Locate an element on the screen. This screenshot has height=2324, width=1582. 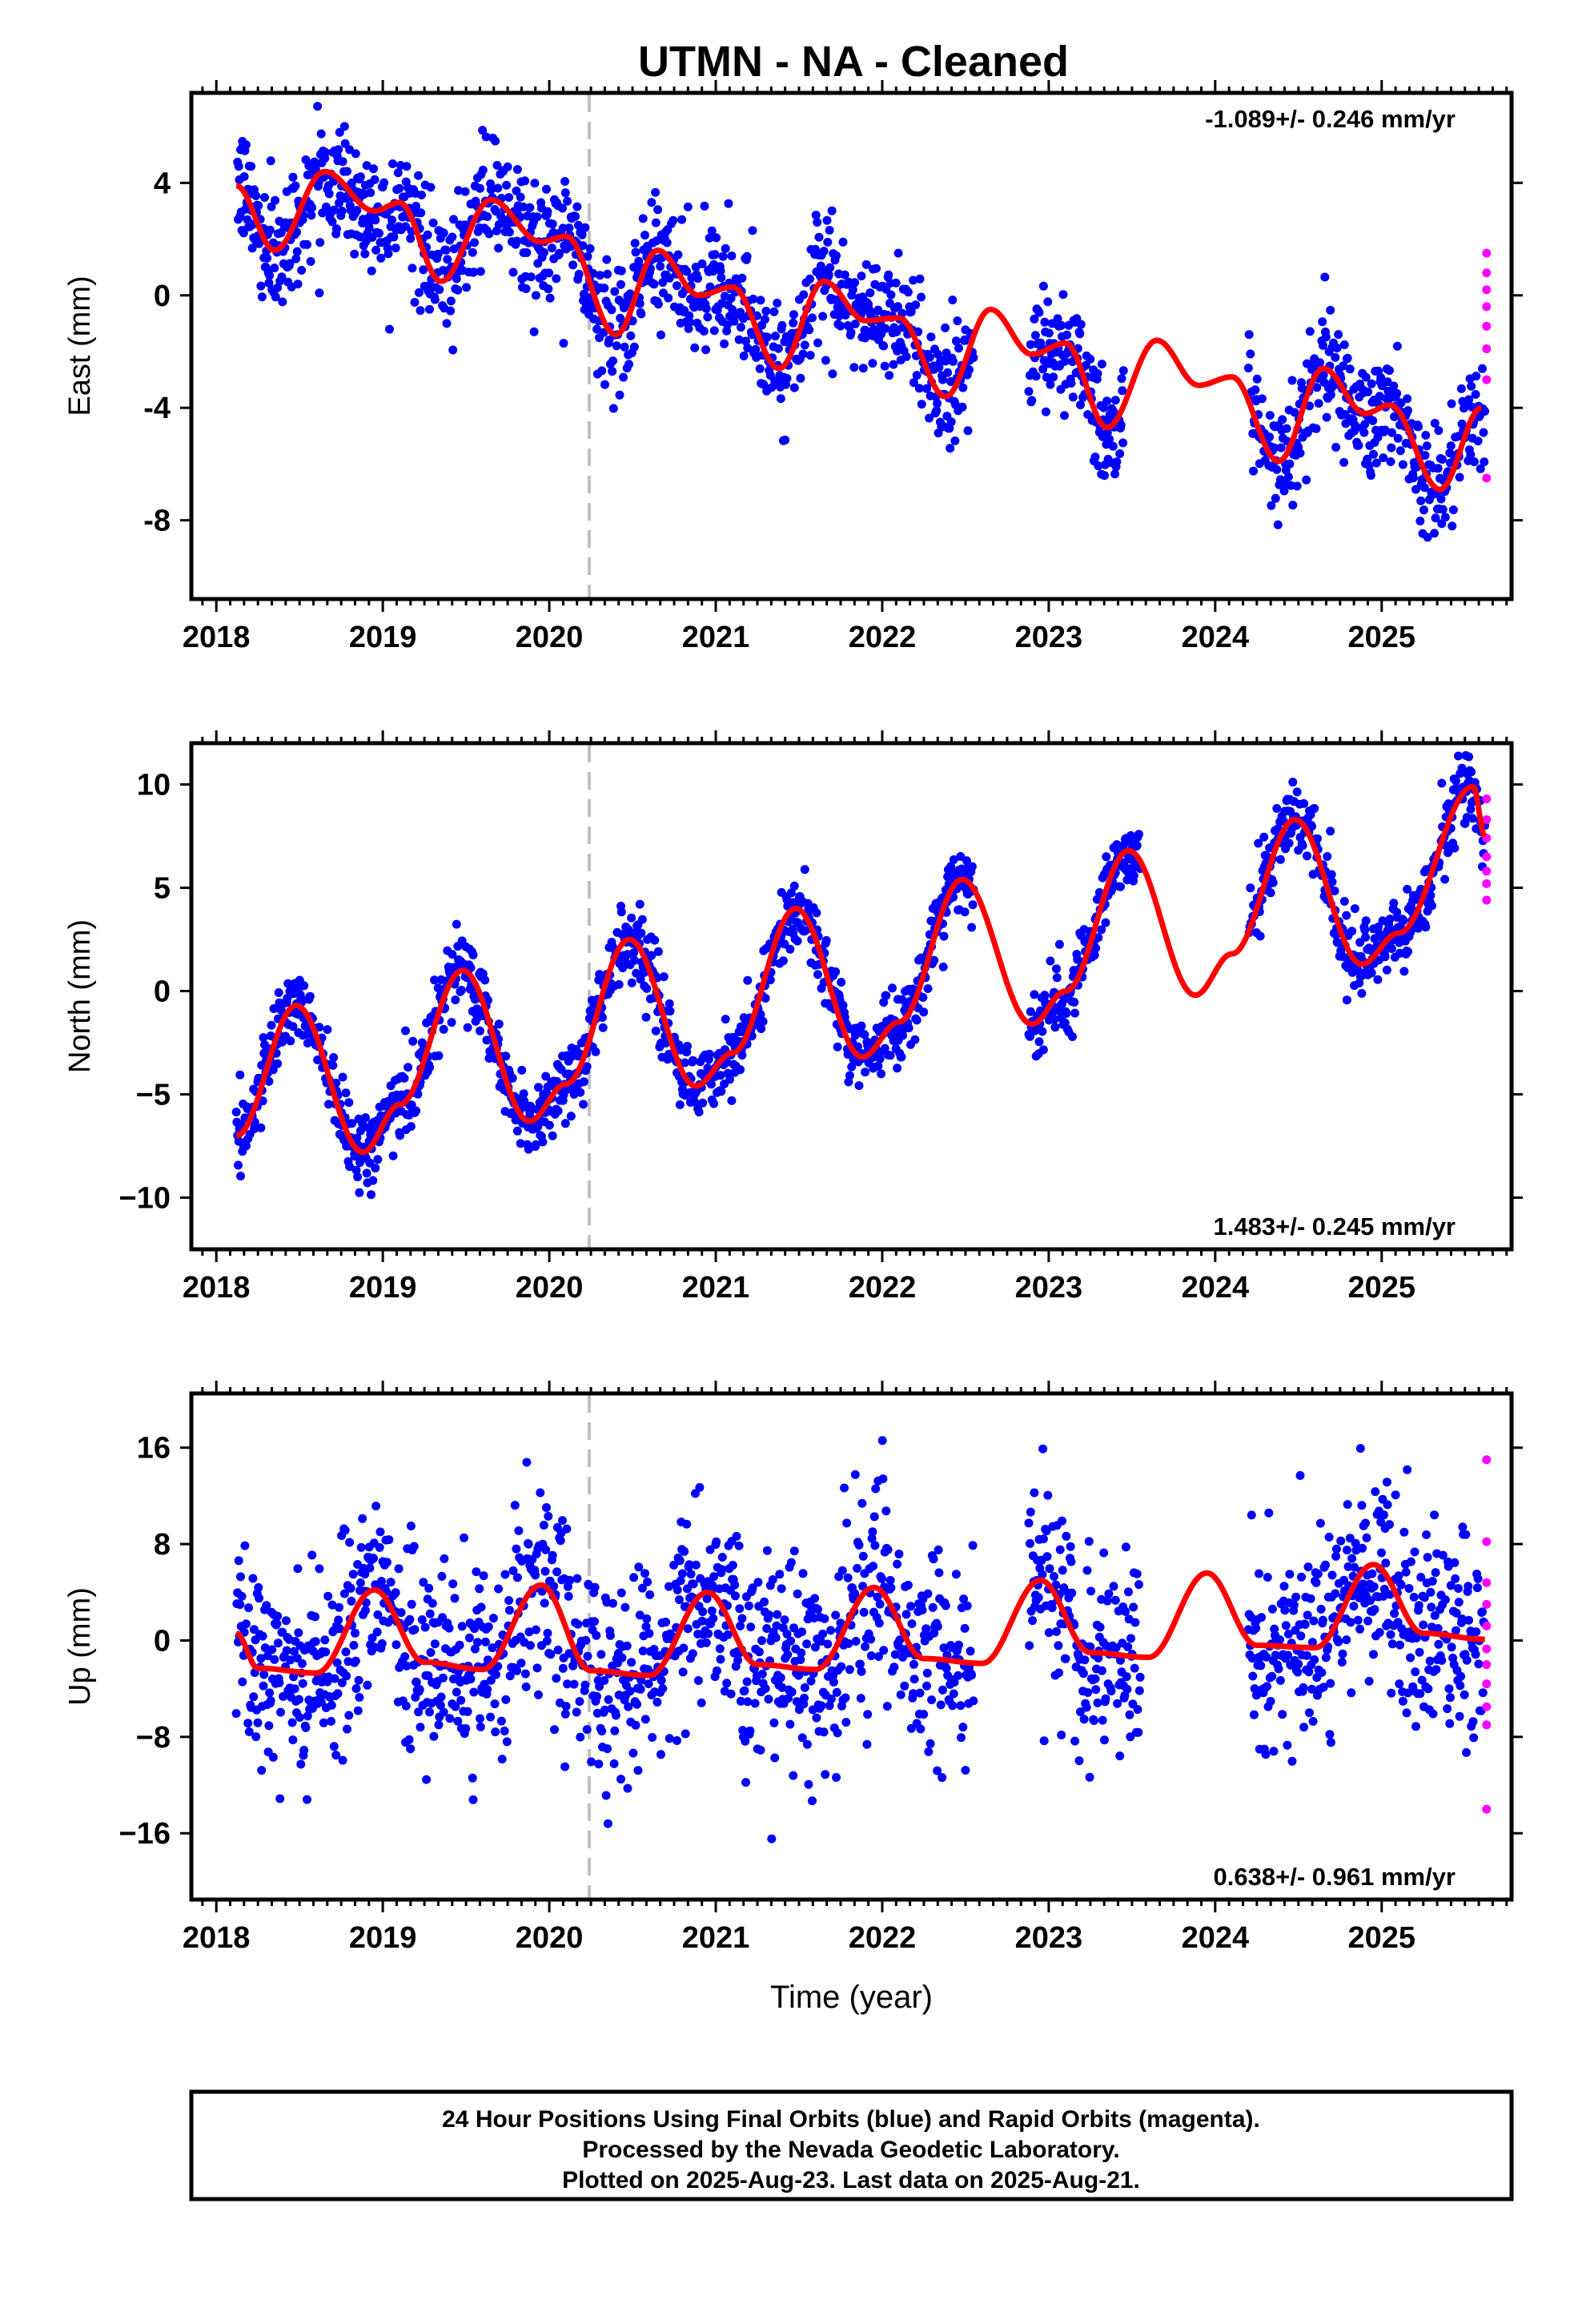
north-ytick-label: 5 is located at coordinates (162, 889).